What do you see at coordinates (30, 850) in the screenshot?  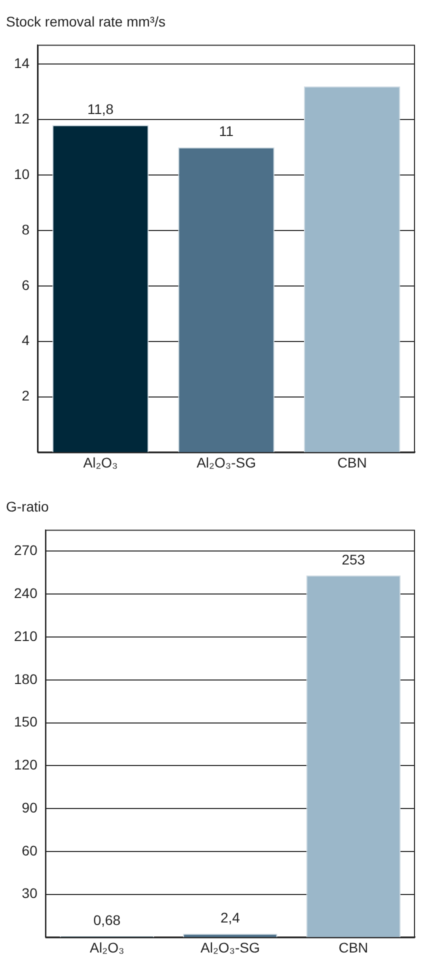 I see `y-tick-label: 60` at bounding box center [30, 850].